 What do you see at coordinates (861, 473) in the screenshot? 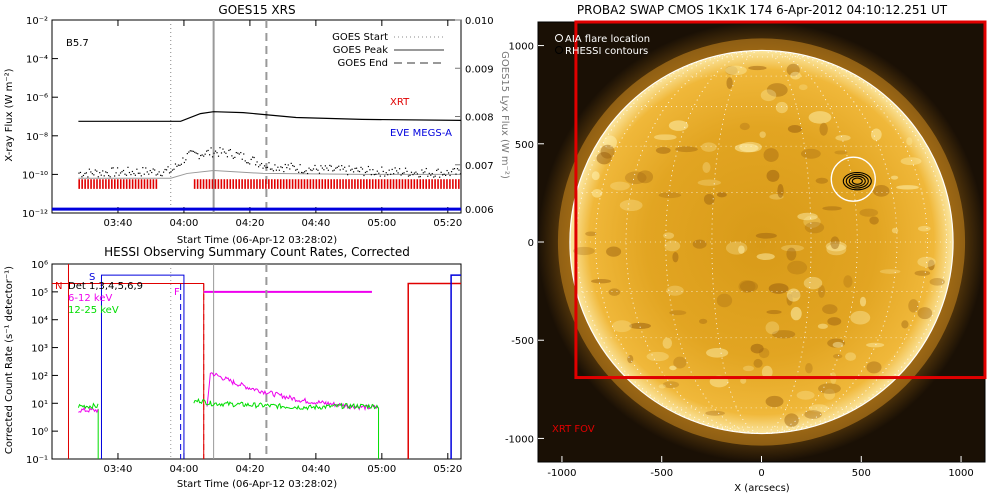
I see `swap-xtick-label: 500` at bounding box center [861, 473].